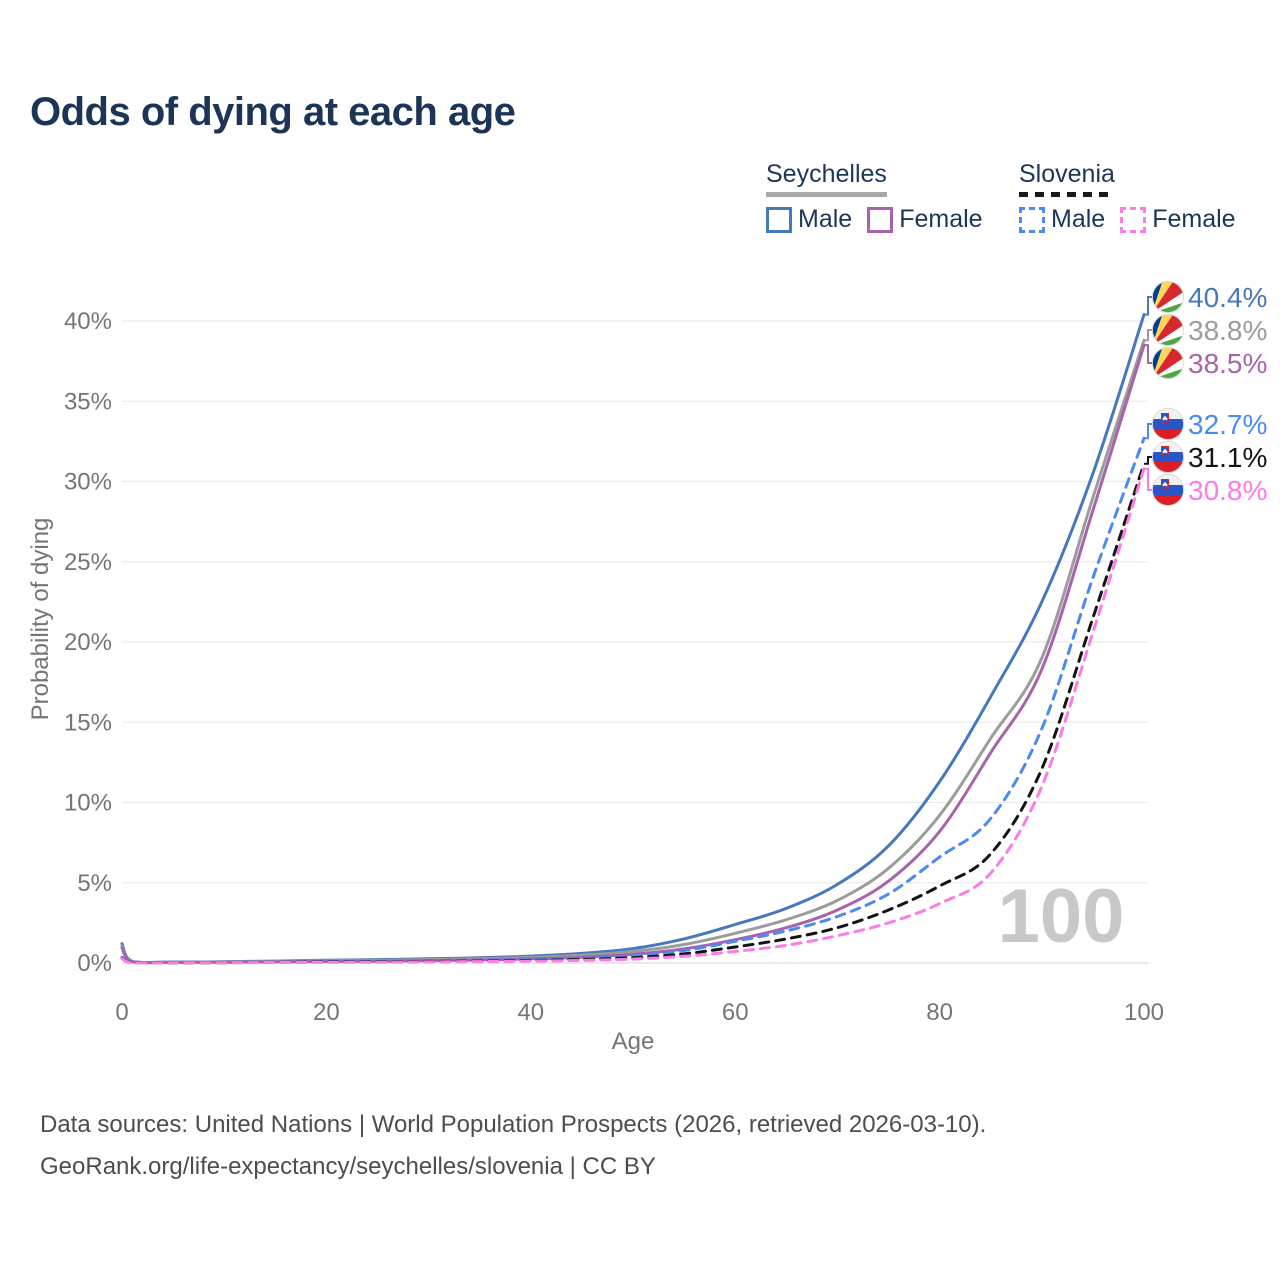 The width and height of the screenshot is (1280, 1280). I want to click on seychelles-male-swatch, so click(779, 219).